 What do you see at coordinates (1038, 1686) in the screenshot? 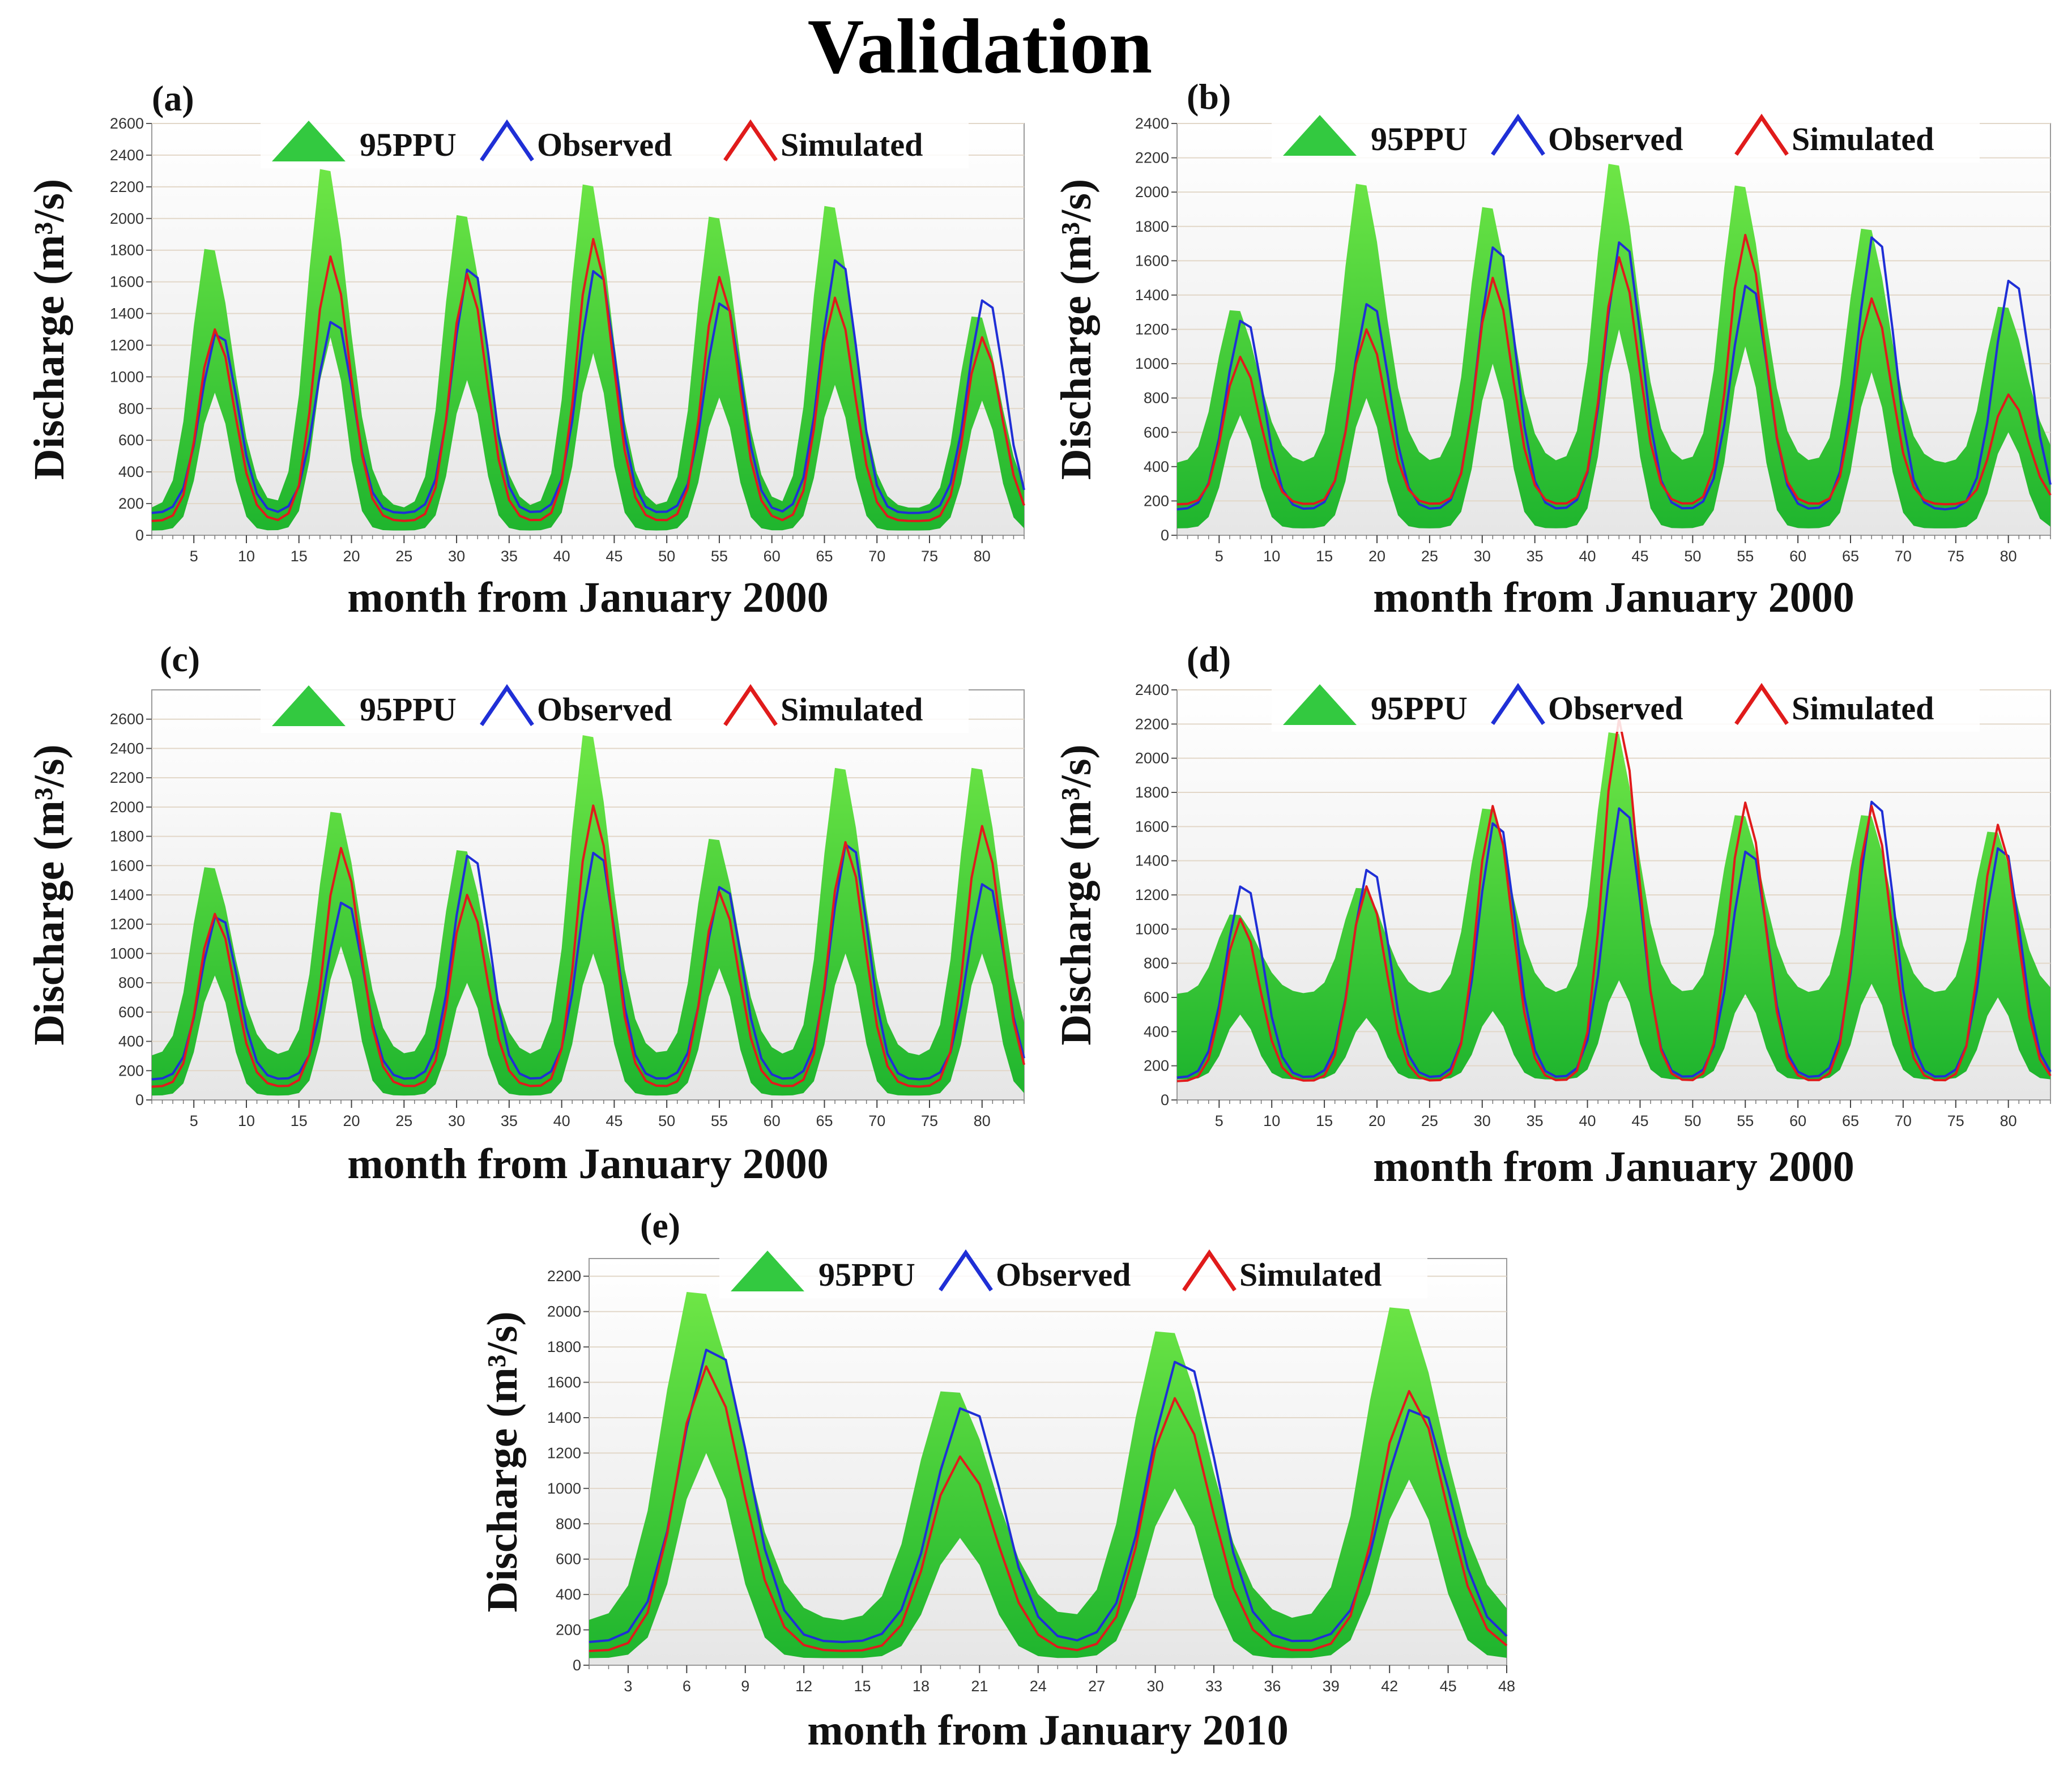
I see `x-tick-label: 24` at bounding box center [1038, 1686].